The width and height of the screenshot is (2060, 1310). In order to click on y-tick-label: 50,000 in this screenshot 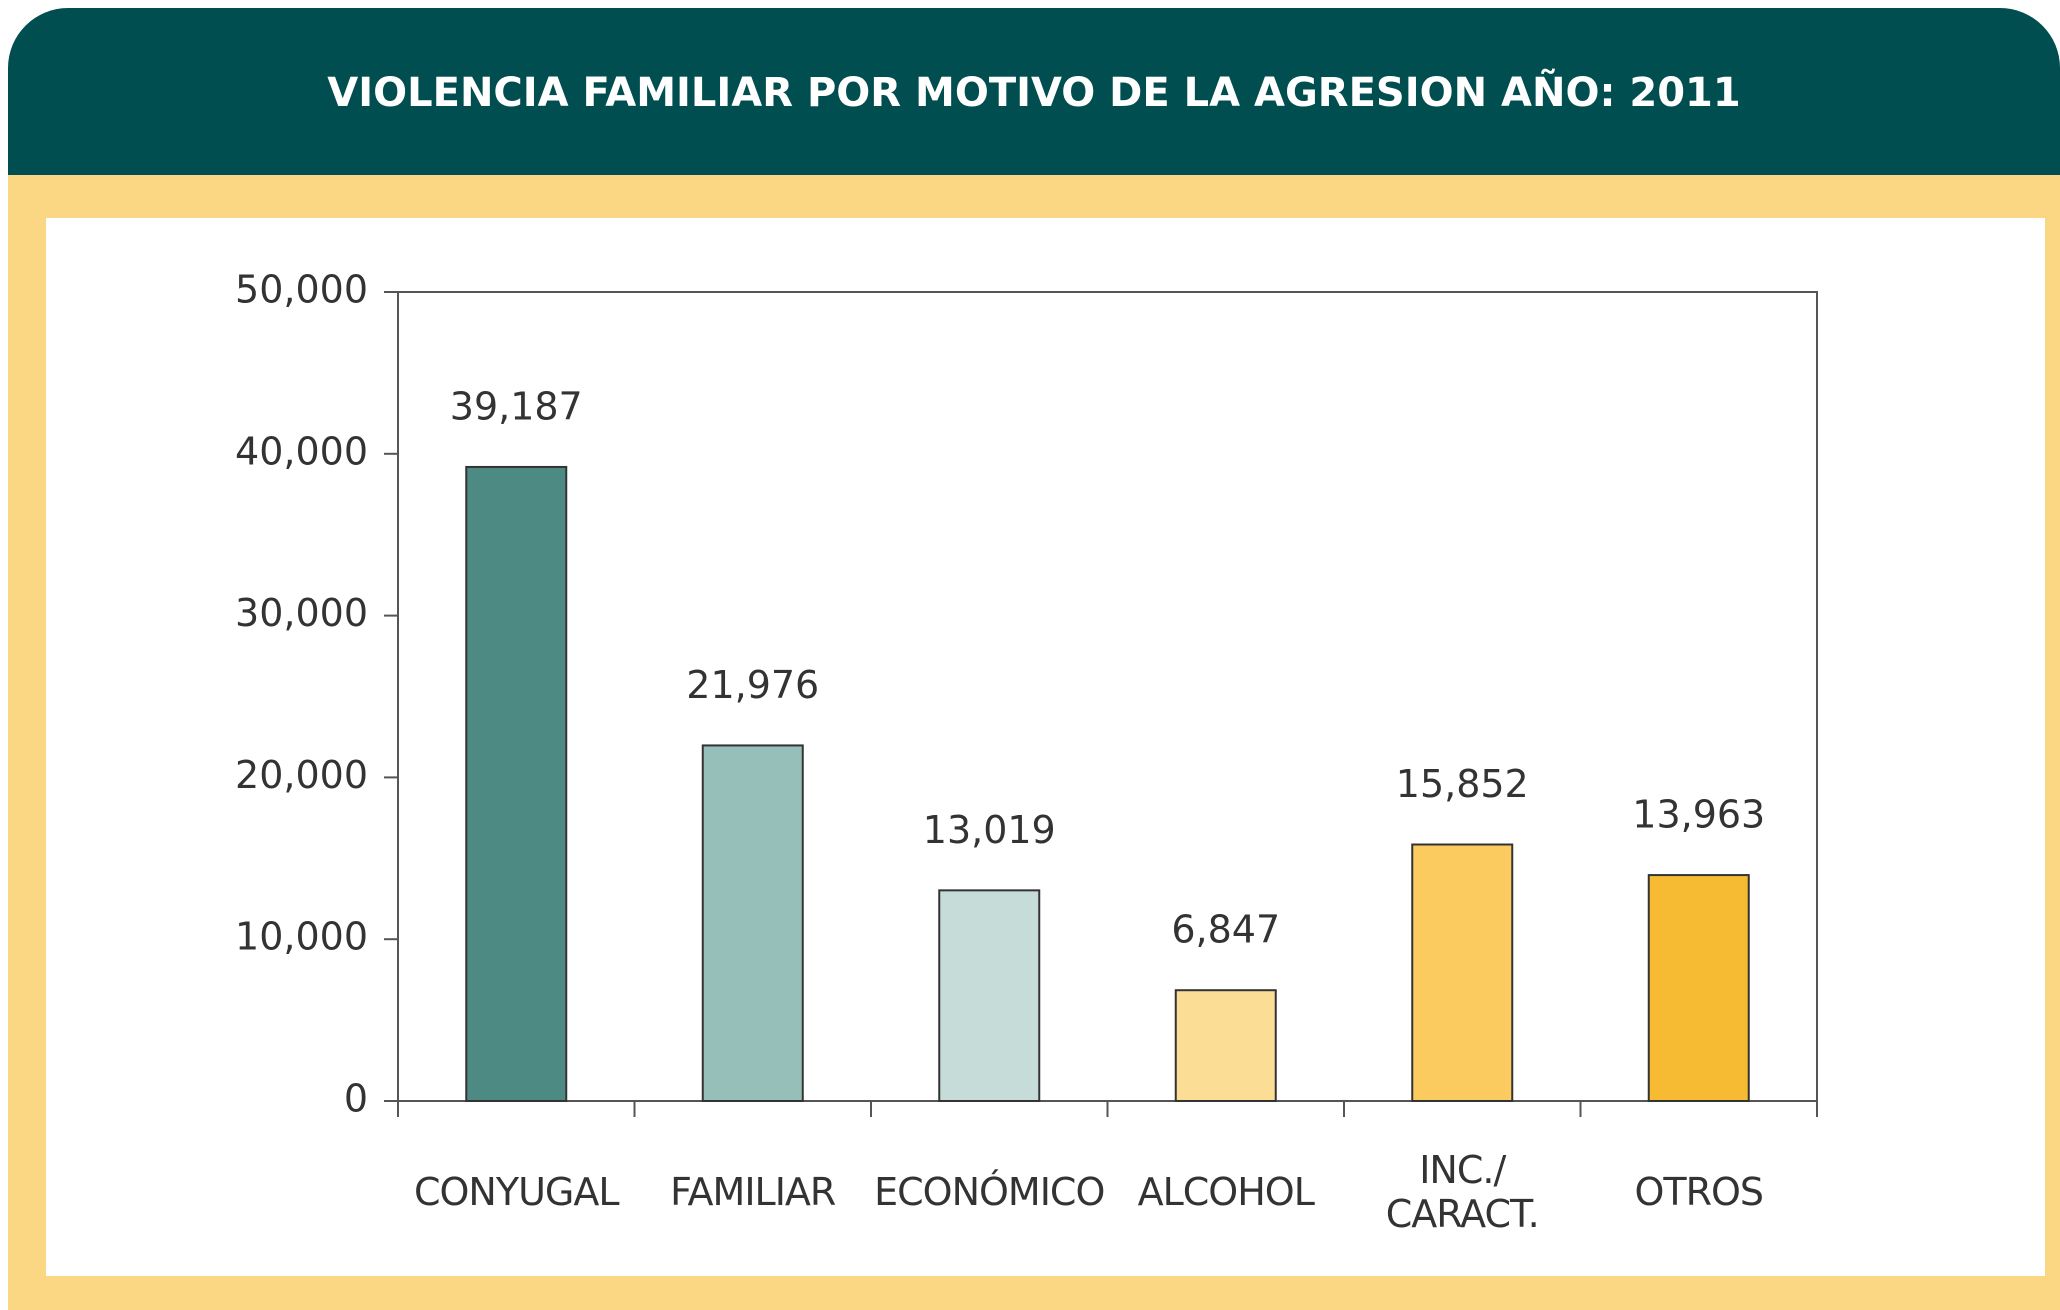, I will do `click(301, 290)`.